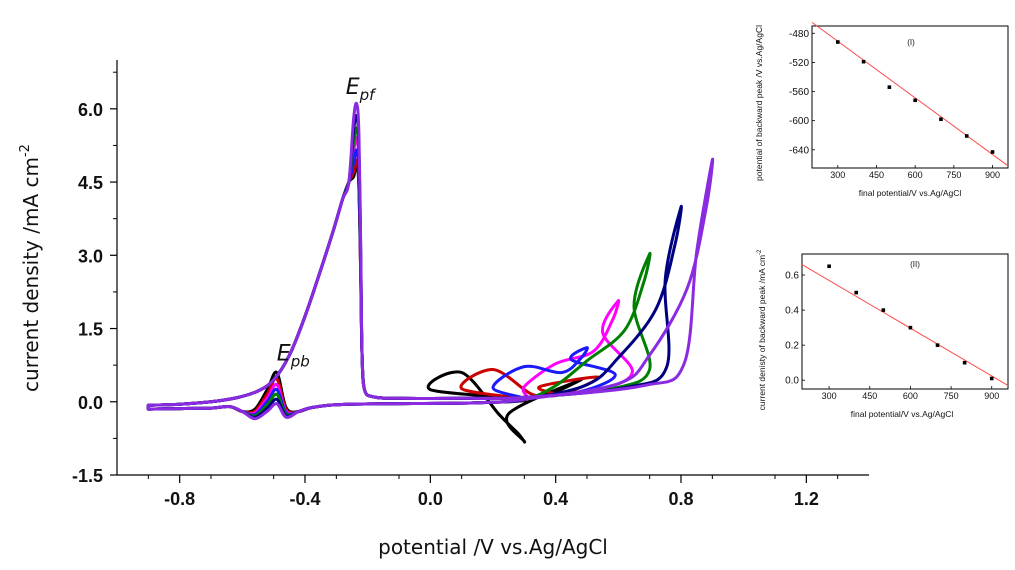 The image size is (1015, 570). What do you see at coordinates (90, 403) in the screenshot?
I see `main-y-tick-label: 0.0` at bounding box center [90, 403].